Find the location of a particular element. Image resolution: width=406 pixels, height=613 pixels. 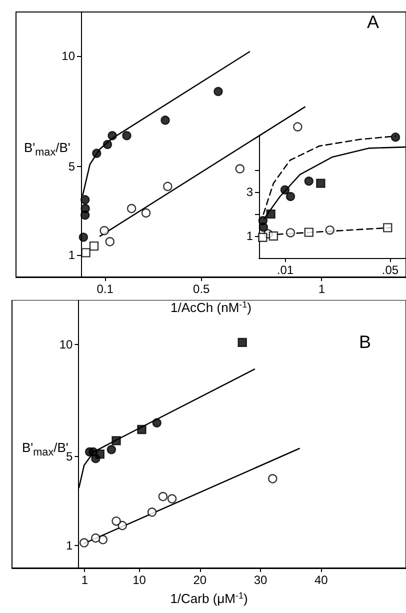

x-tick-label: 0.1 is located at coordinates (105, 289).